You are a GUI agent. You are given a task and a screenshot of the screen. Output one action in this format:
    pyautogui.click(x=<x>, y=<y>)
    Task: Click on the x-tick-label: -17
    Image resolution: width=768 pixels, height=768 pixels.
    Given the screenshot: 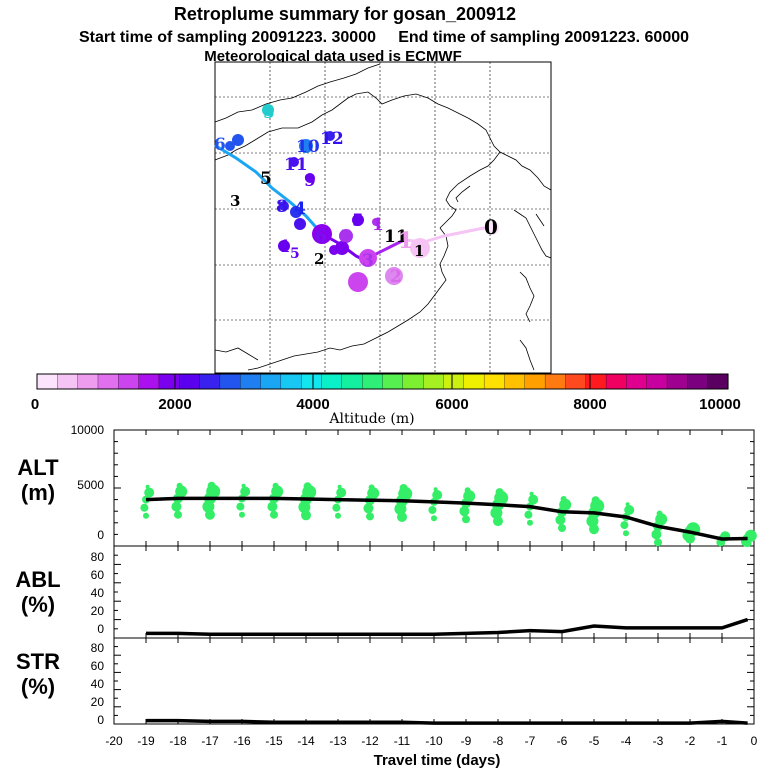 What is the action you would take?
    pyautogui.click(x=210, y=741)
    